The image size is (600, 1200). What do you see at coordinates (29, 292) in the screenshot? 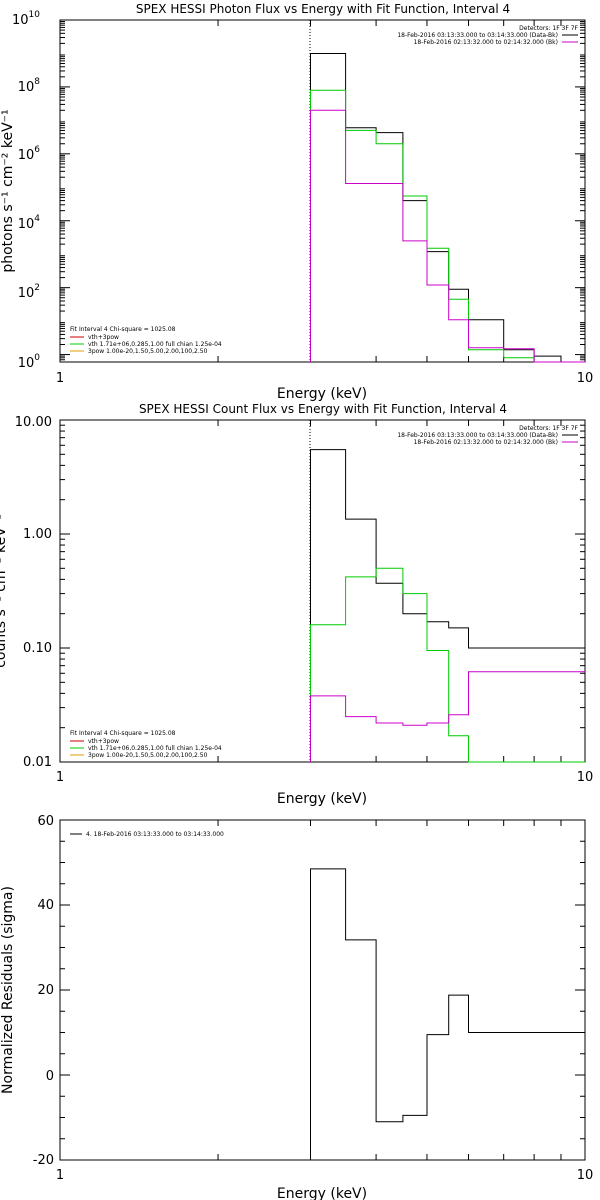
I see `y-tick-label: 10²` at bounding box center [29, 292].